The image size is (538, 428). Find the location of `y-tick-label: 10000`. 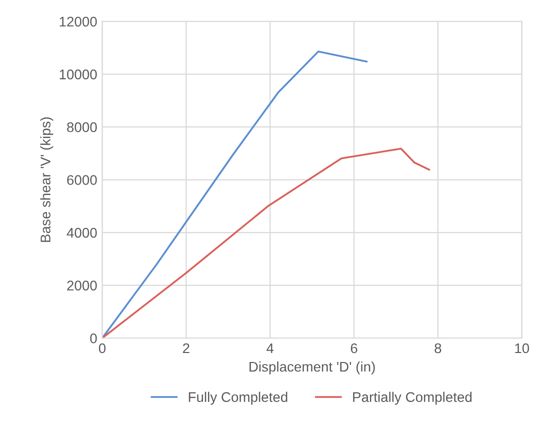

y-tick-label: 10000 is located at coordinates (78, 75).